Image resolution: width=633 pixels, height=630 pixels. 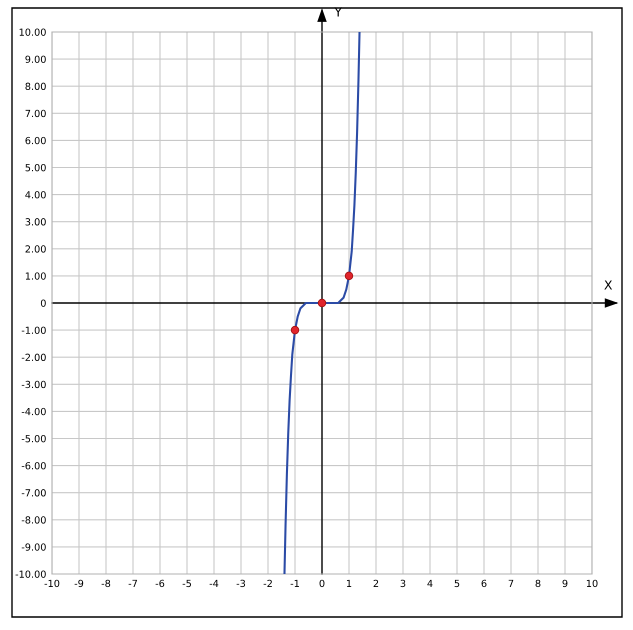 What do you see at coordinates (376, 583) in the screenshot?
I see `x-tick-label: 2` at bounding box center [376, 583].